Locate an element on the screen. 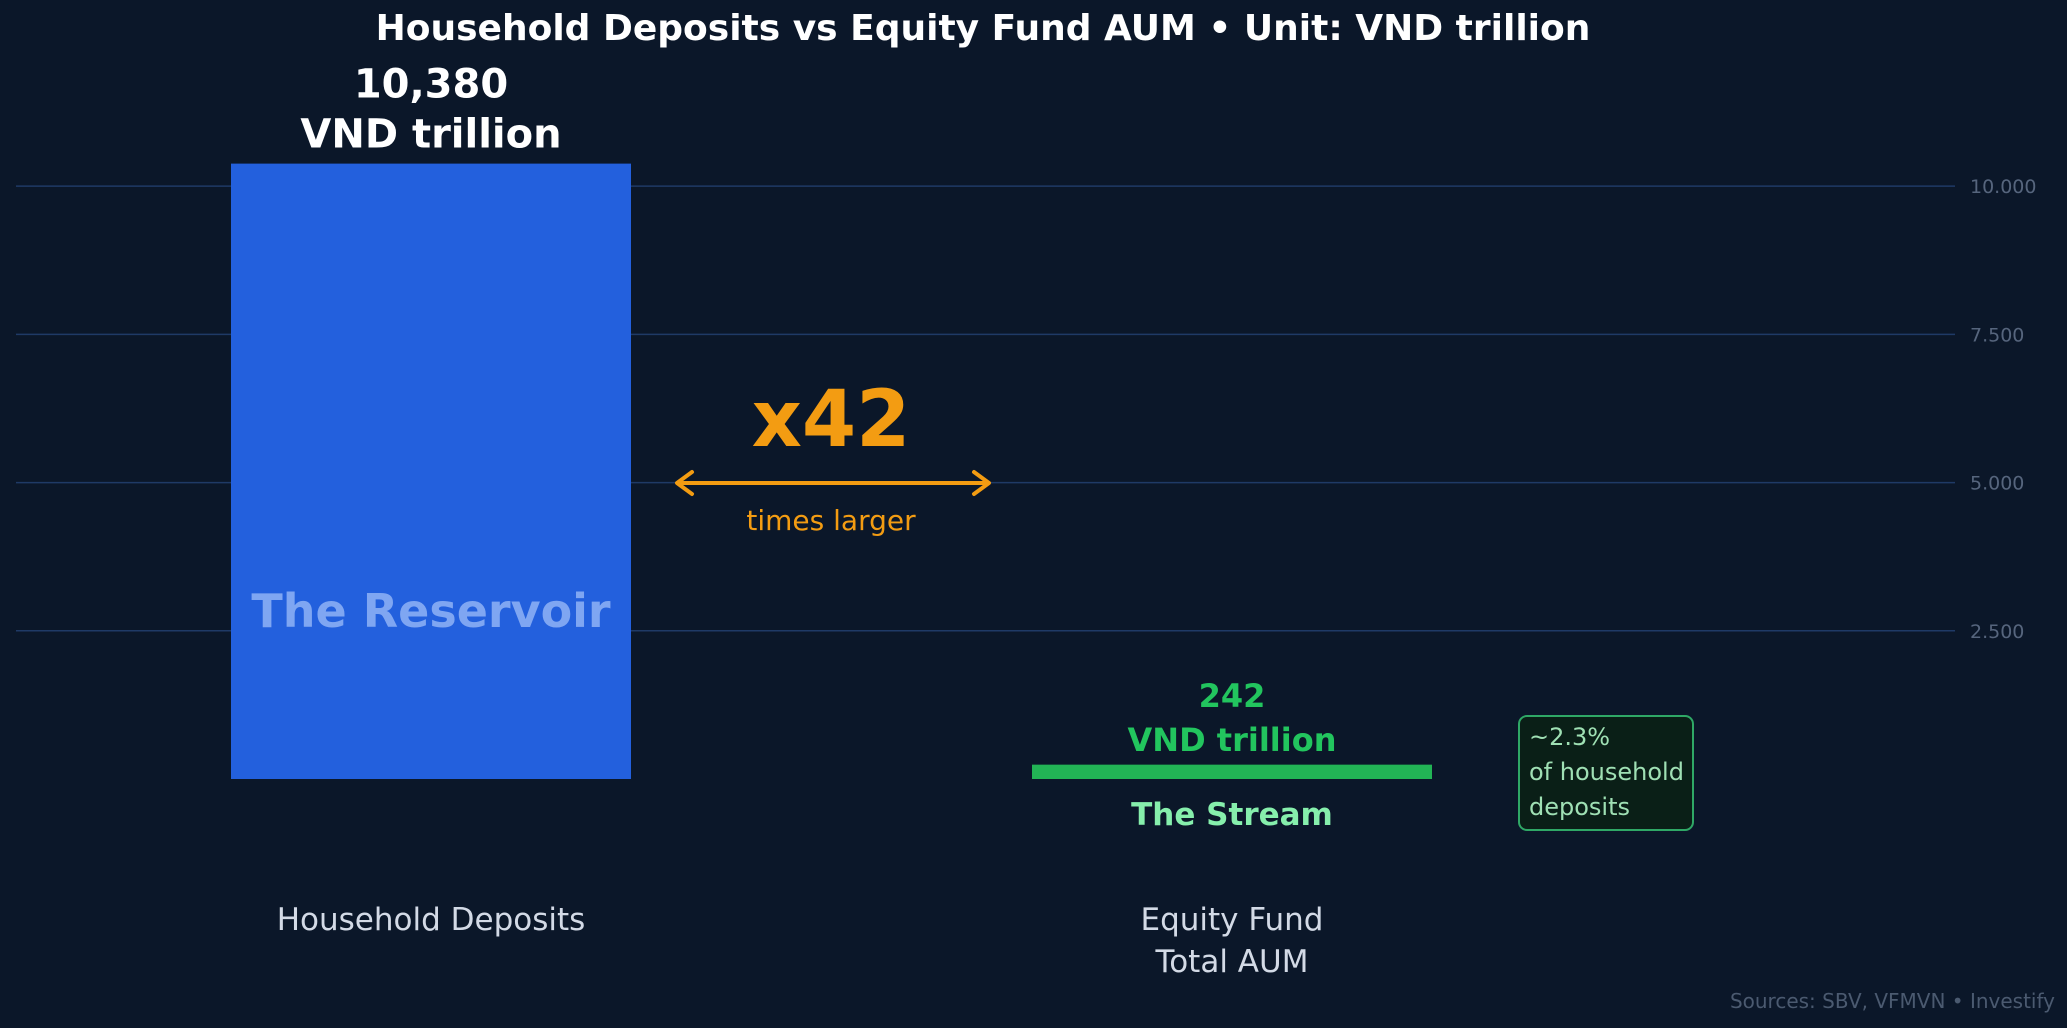 The image size is (2067, 1028). multiplier-subtitle: times larger is located at coordinates (831, 520).